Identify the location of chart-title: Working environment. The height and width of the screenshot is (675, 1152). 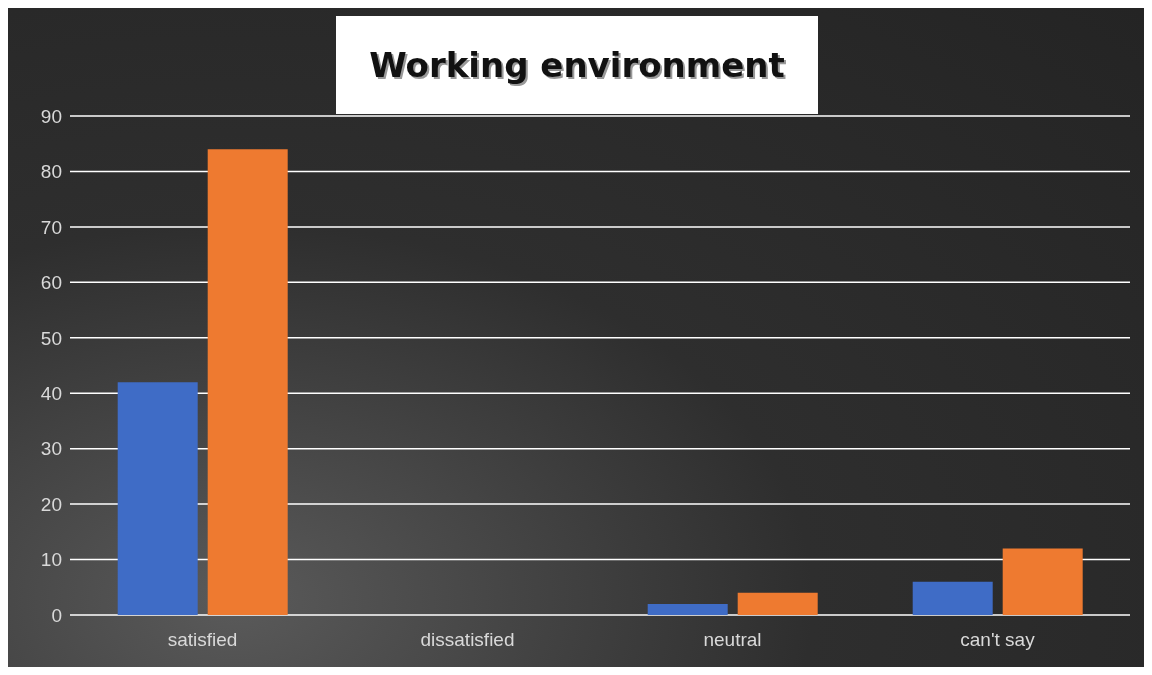
(577, 65).